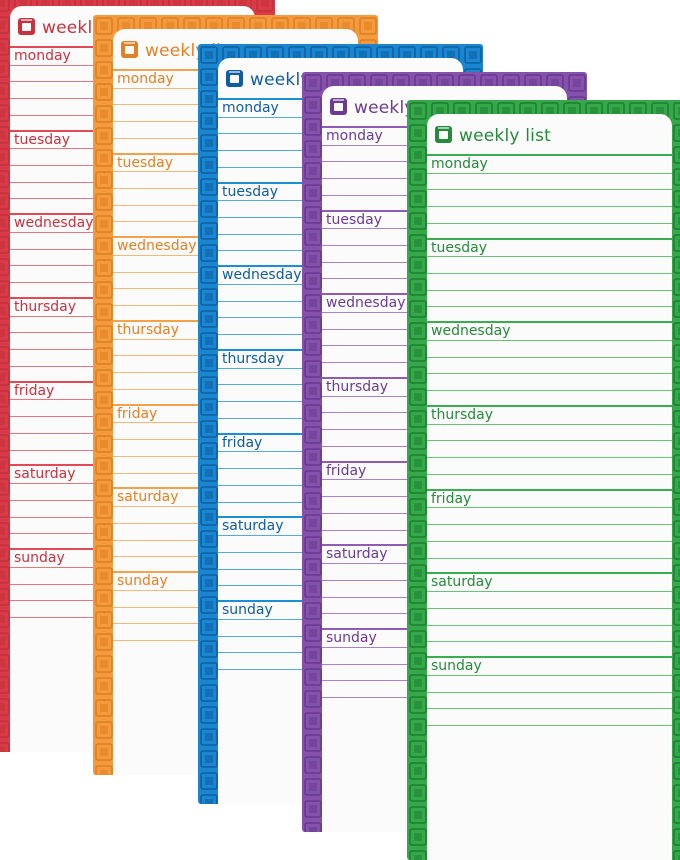 The height and width of the screenshot is (860, 680). I want to click on day-section-wednesday: wednesday, so click(549, 363).